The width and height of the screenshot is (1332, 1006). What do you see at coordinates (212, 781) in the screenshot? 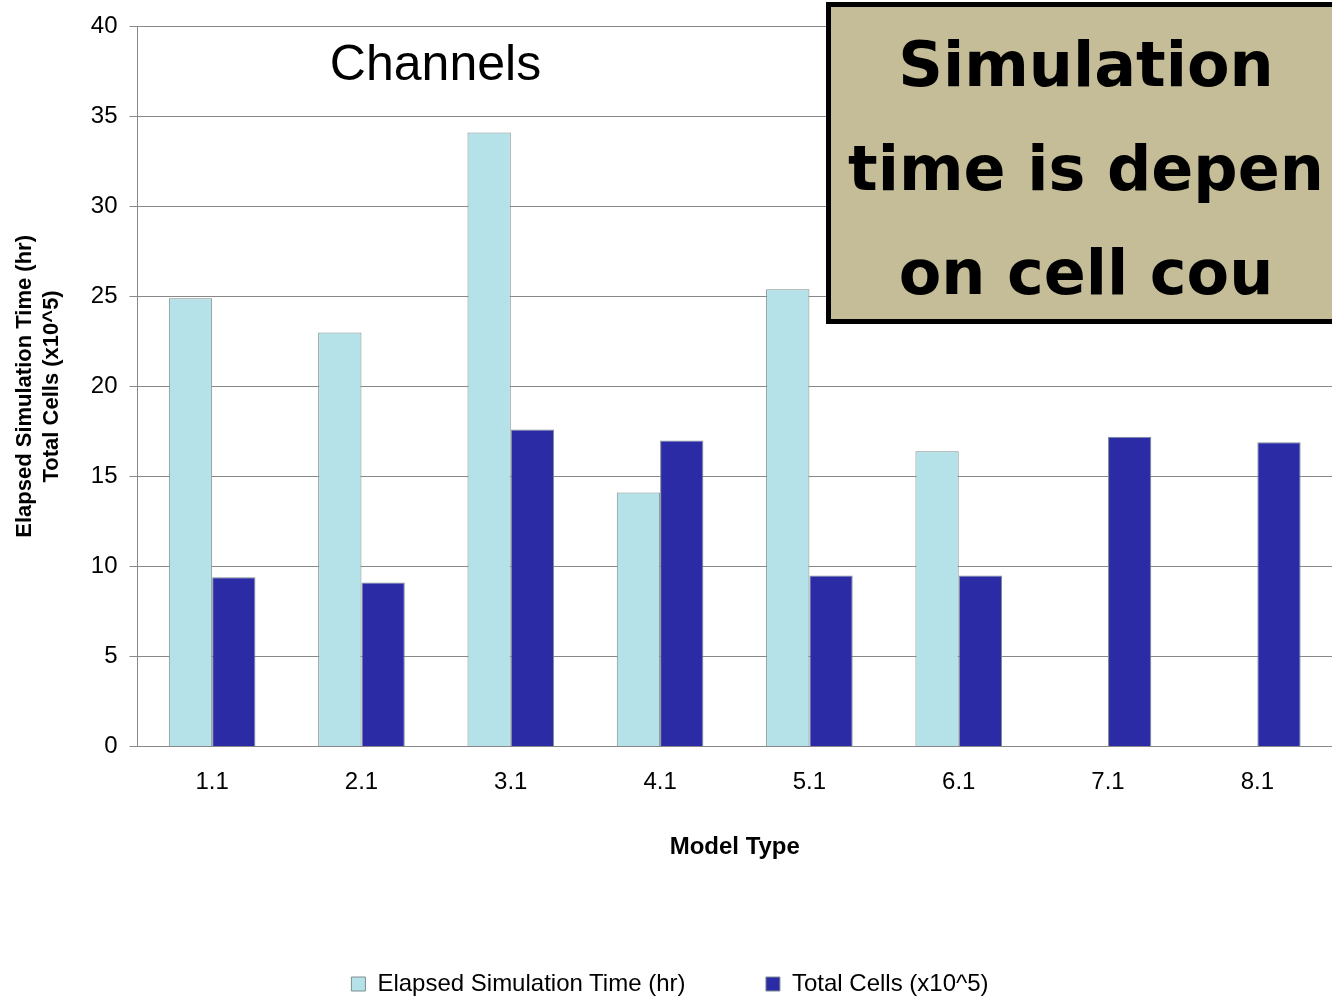
I see `x-tick-label: 1.1` at bounding box center [212, 781].